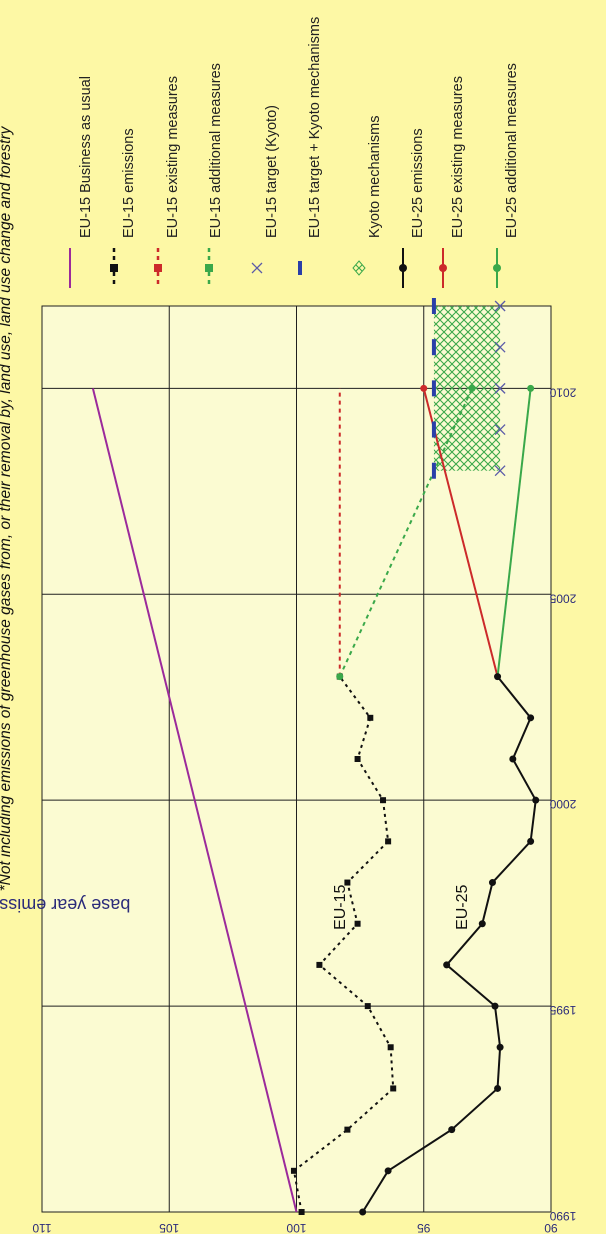 The image size is (606, 1234). I want to click on x-tick-label: 2010, so click(562, 392).